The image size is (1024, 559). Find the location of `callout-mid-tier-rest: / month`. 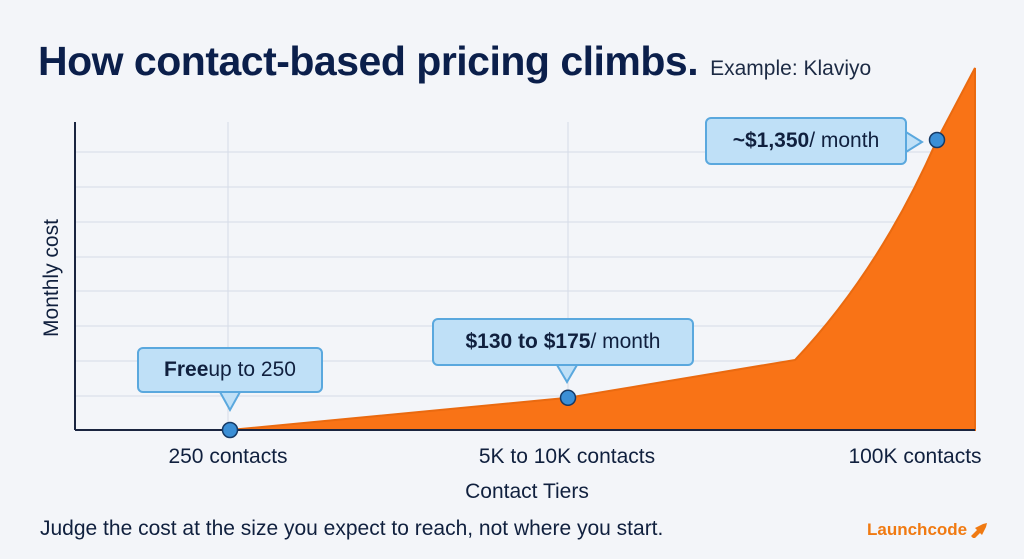

callout-mid-tier-rest: / month is located at coordinates (625, 341).